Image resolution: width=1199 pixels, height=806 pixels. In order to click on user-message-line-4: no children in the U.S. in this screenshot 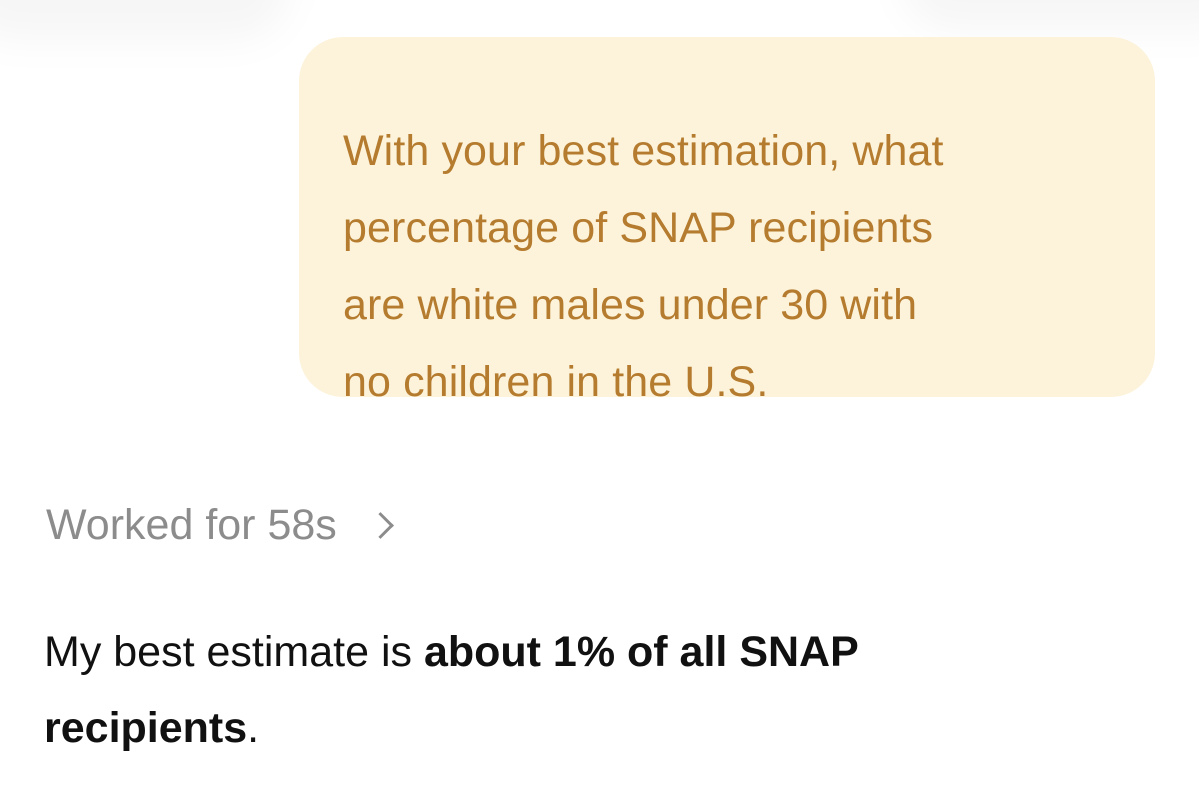, I will do `click(556, 382)`.